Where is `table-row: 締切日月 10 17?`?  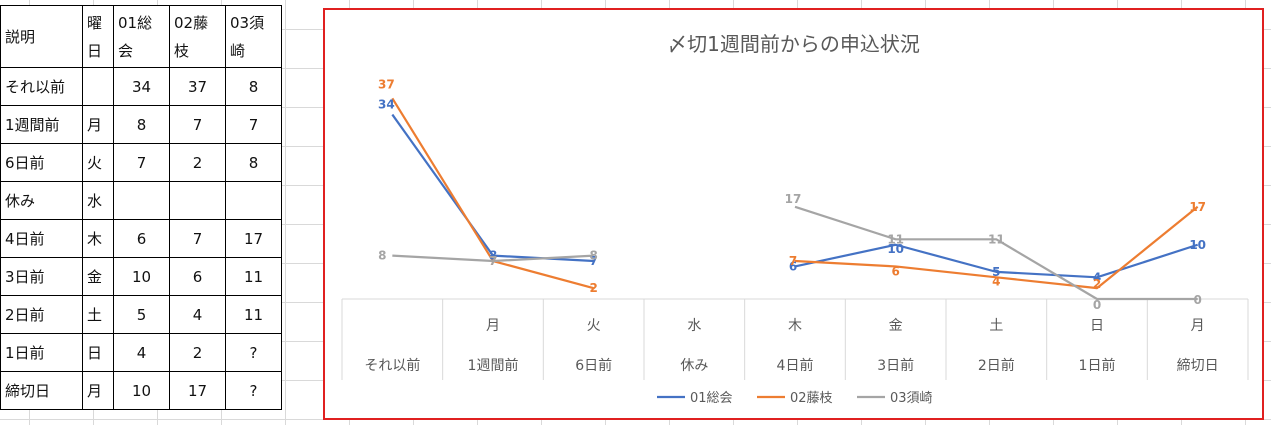
table-row: 締切日月 10 17? is located at coordinates (141, 390).